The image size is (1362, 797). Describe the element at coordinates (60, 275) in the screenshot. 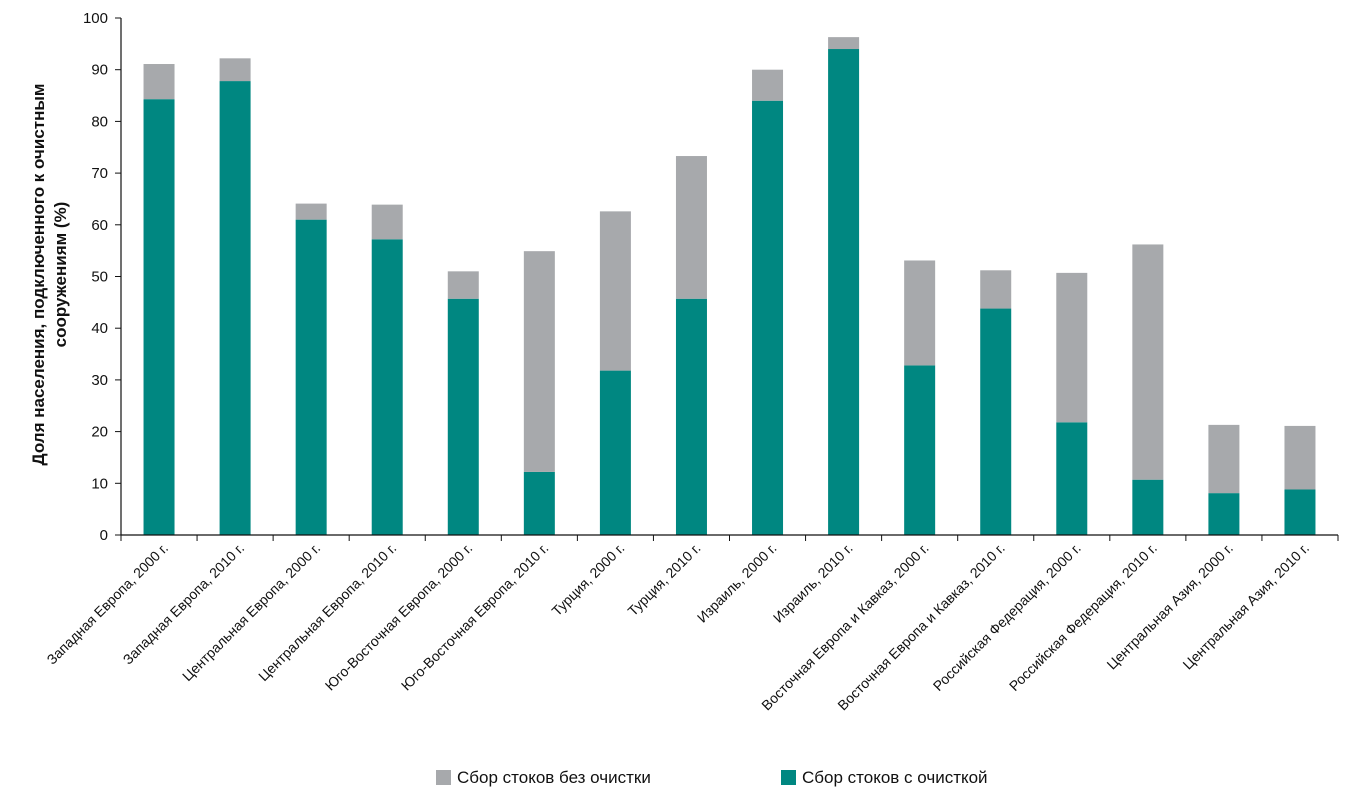

I see `y-axis-title-line-2: сооружениям (%)` at that location.